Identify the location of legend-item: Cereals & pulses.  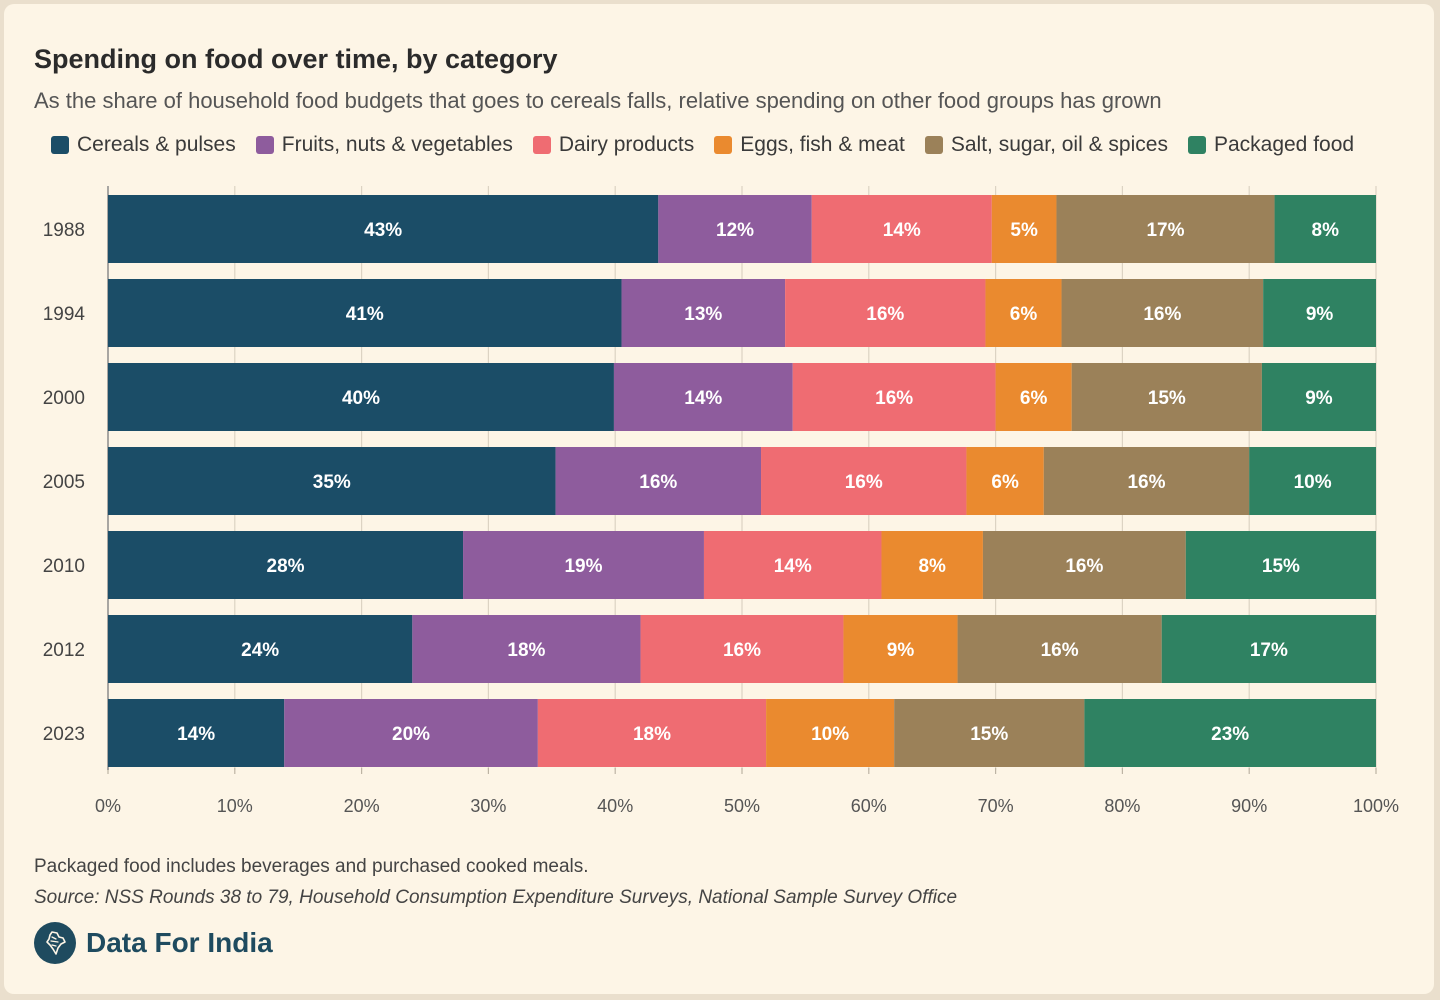
(143, 145).